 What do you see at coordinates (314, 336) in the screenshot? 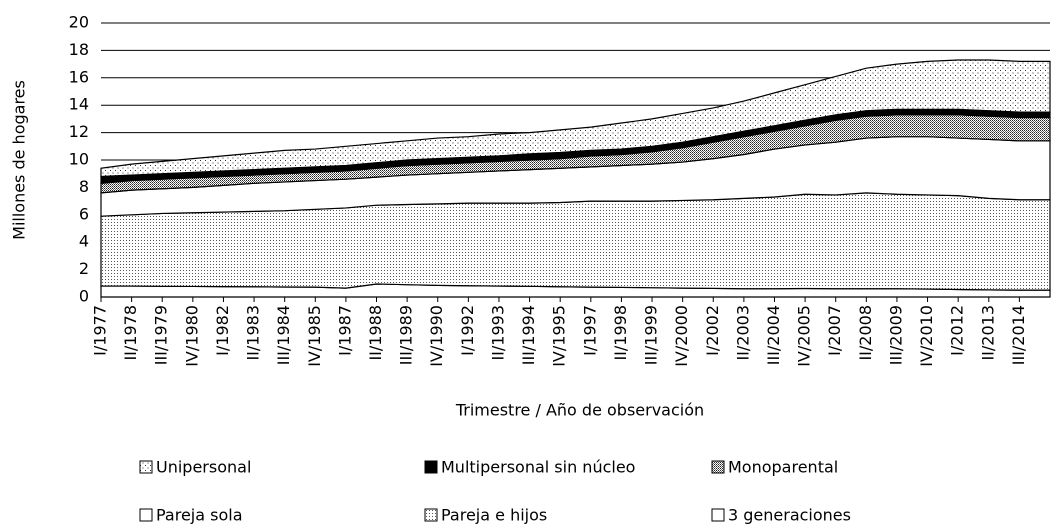
I see `x-tick-label: IV/1985` at bounding box center [314, 336].